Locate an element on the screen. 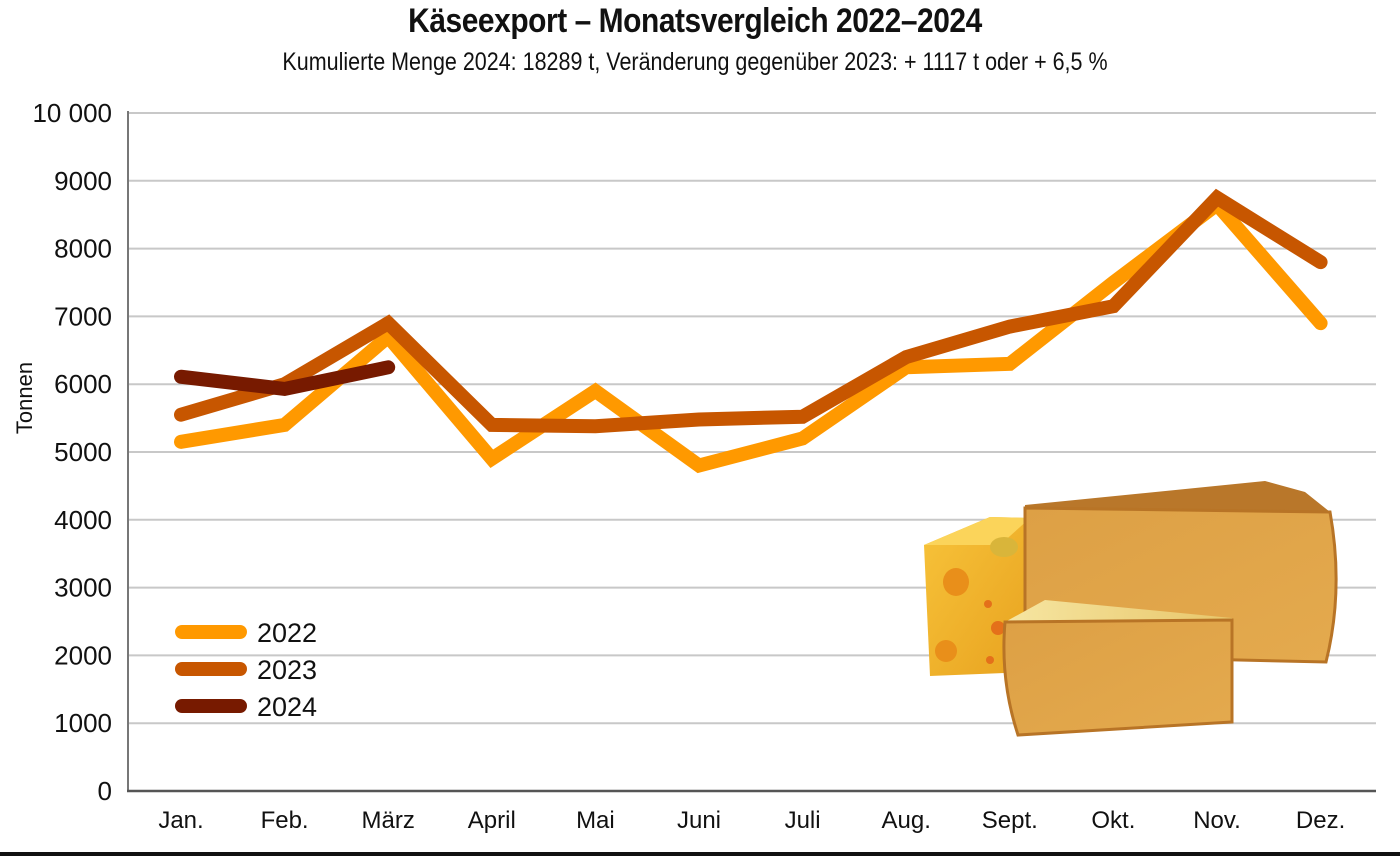 Image resolution: width=1400 pixels, height=856 pixels. y-tick-label: 8000 is located at coordinates (83, 249).